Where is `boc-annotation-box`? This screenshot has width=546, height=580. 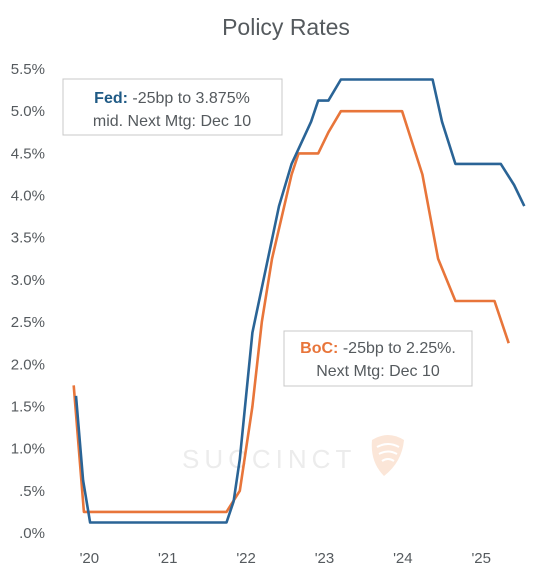
boc-annotation-box is located at coordinates (378, 358).